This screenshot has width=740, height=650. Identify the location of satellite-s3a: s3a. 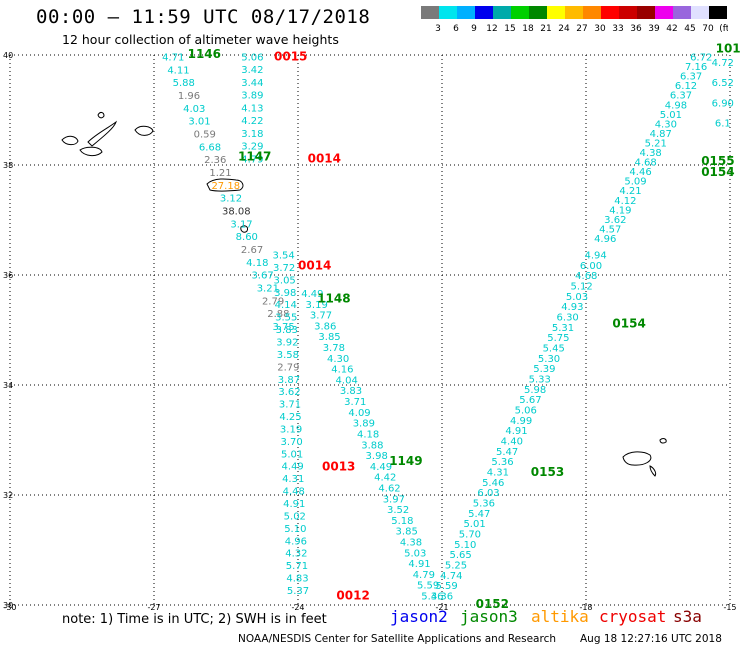
(687, 616).